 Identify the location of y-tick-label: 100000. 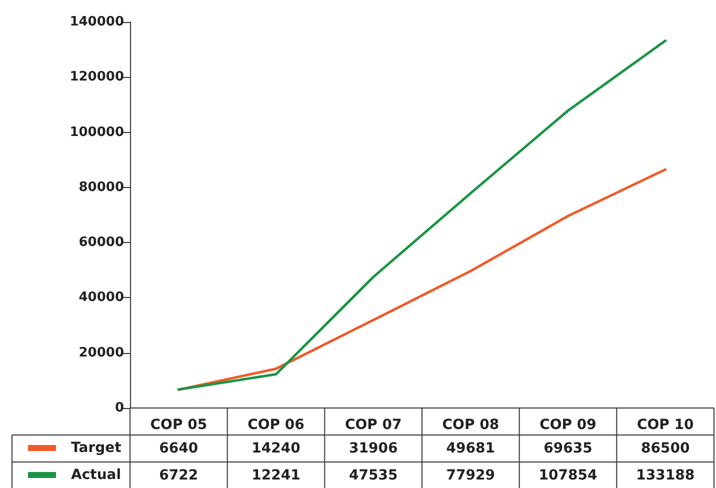
(97, 132).